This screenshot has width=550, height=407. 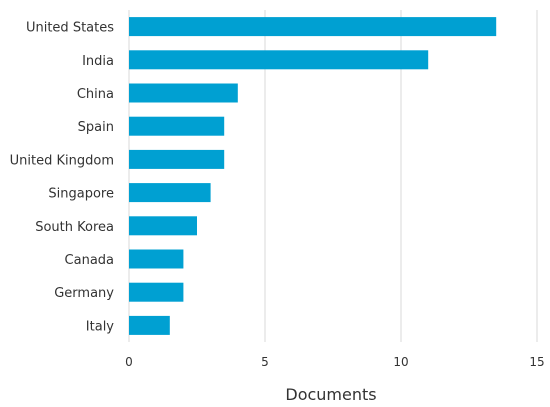 What do you see at coordinates (330, 394) in the screenshot?
I see `x-axis-title: Documents` at bounding box center [330, 394].